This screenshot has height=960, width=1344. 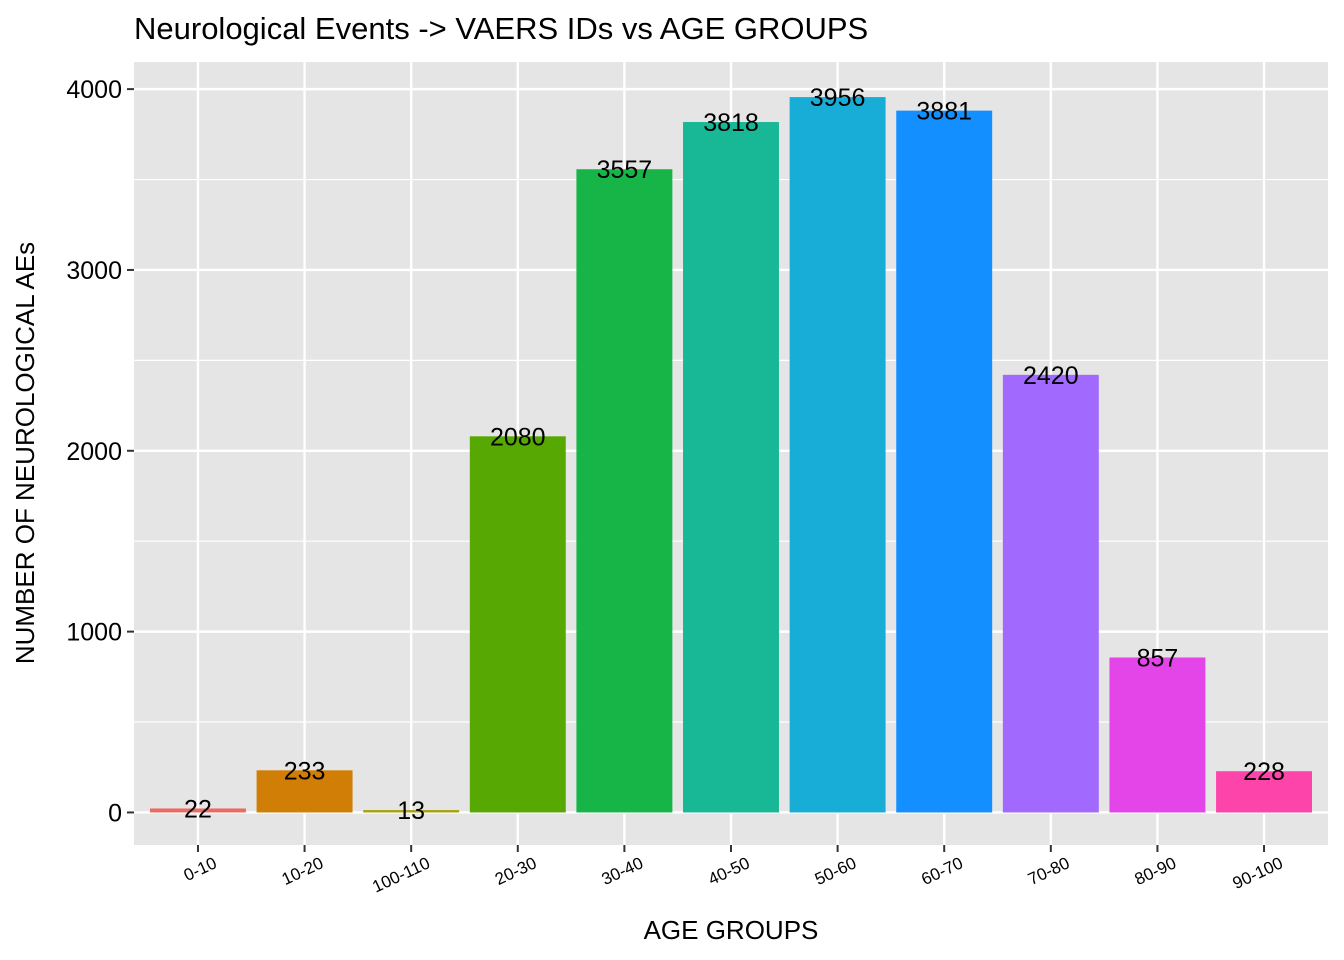 I want to click on value-label-60-70: 3881, so click(x=944, y=112).